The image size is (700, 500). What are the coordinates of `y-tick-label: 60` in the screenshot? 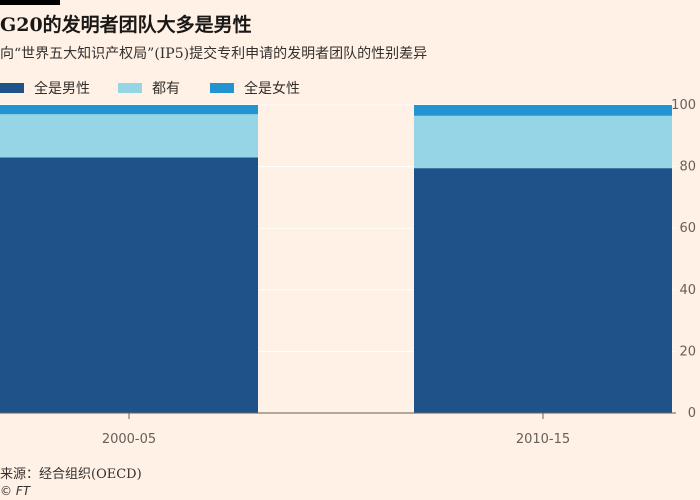 It's located at (687, 228).